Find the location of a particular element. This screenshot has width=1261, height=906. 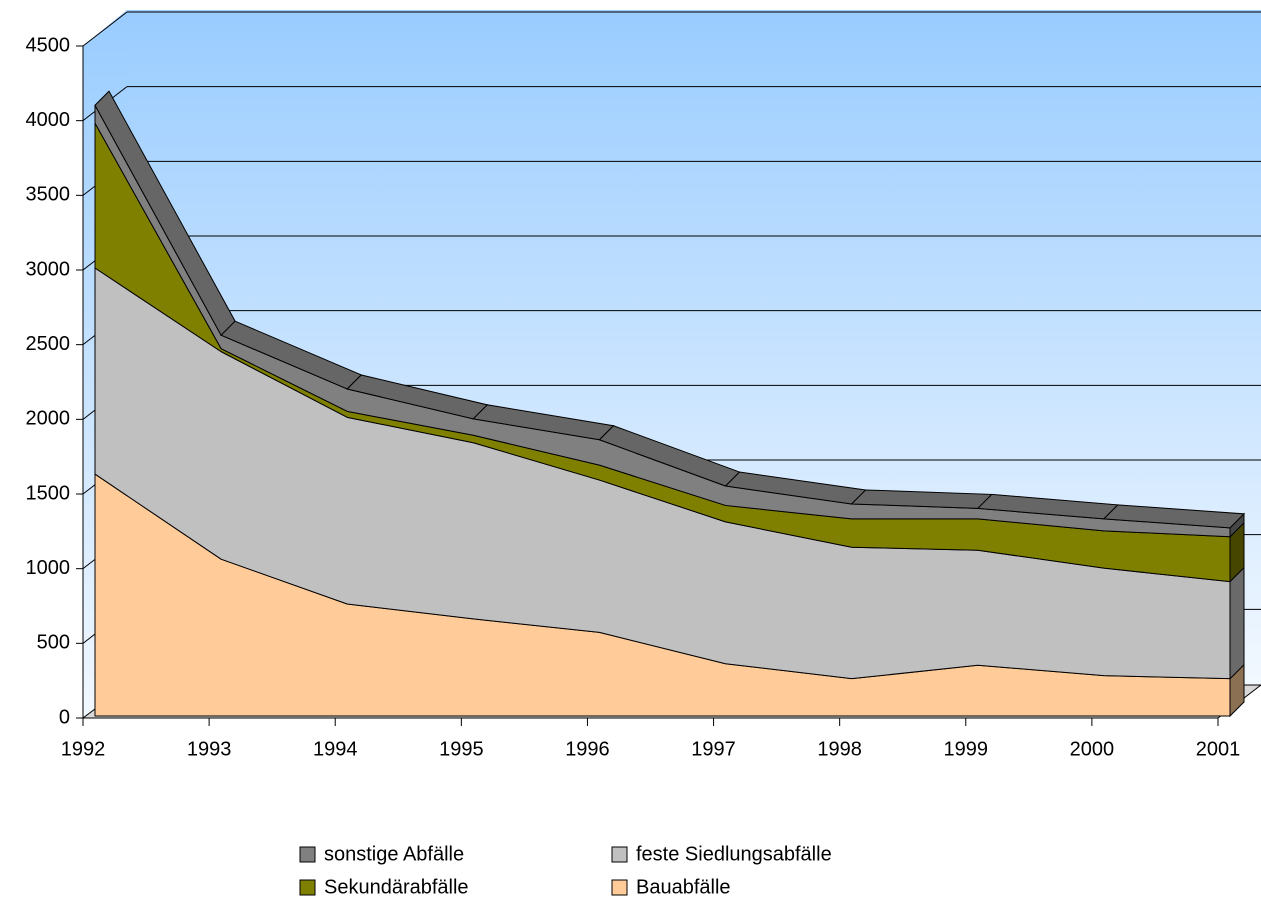

x-tick-label: 1992 is located at coordinates (83, 749).